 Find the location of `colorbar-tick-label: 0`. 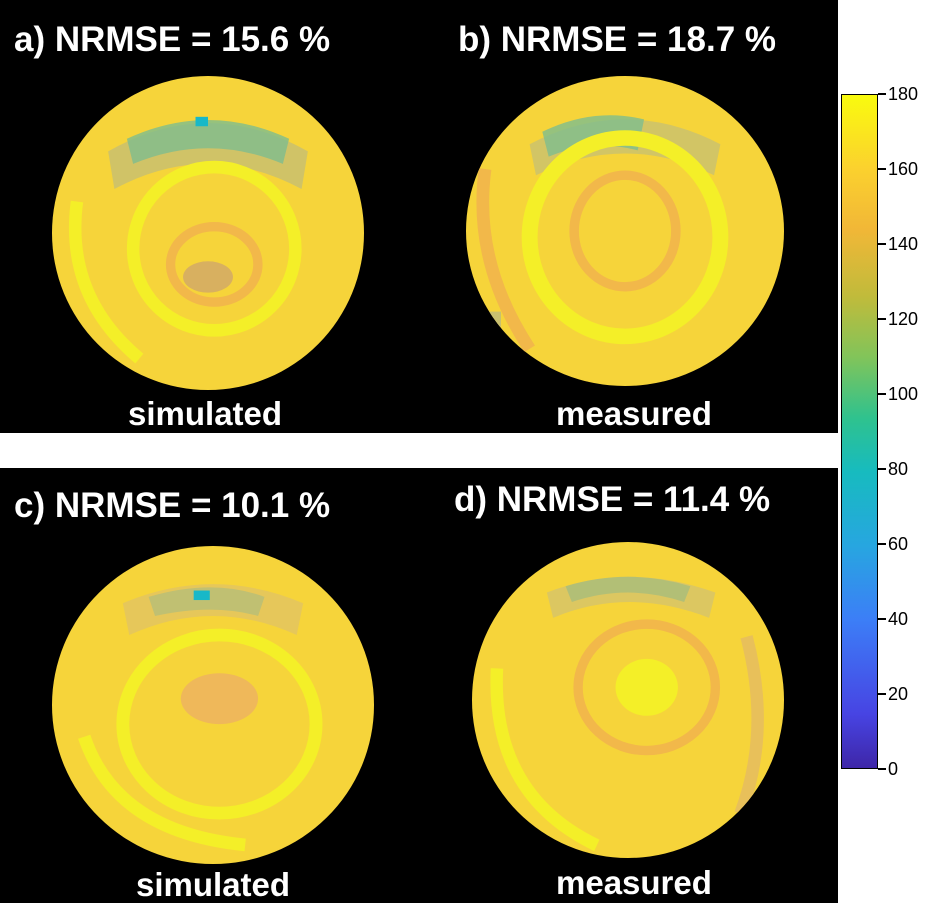

colorbar-tick-label: 0 is located at coordinates (893, 769).